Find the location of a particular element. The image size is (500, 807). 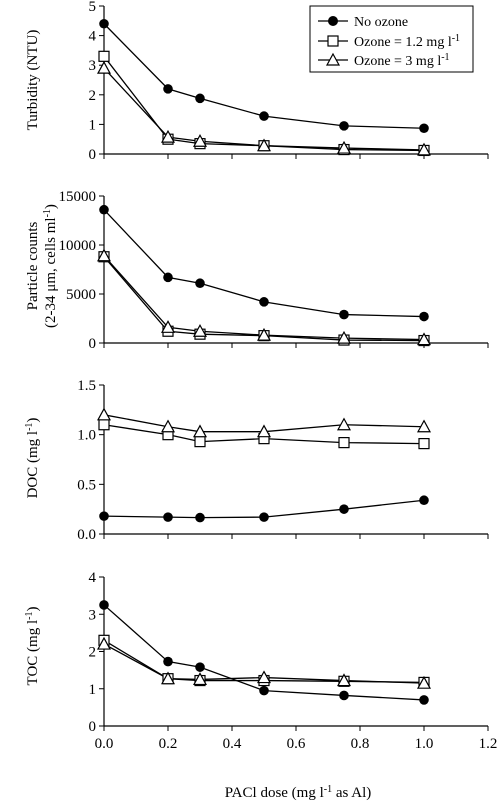

y-tick-label: 1.5 is located at coordinates (86, 386).